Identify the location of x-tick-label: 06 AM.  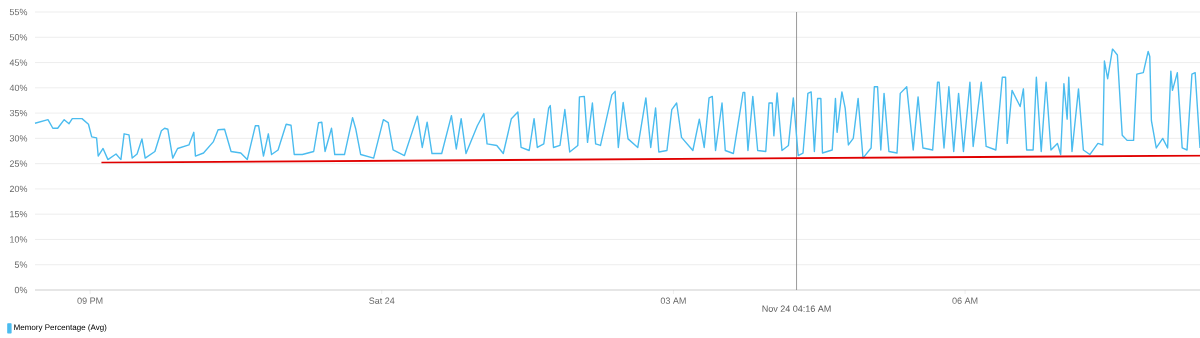
(965, 300).